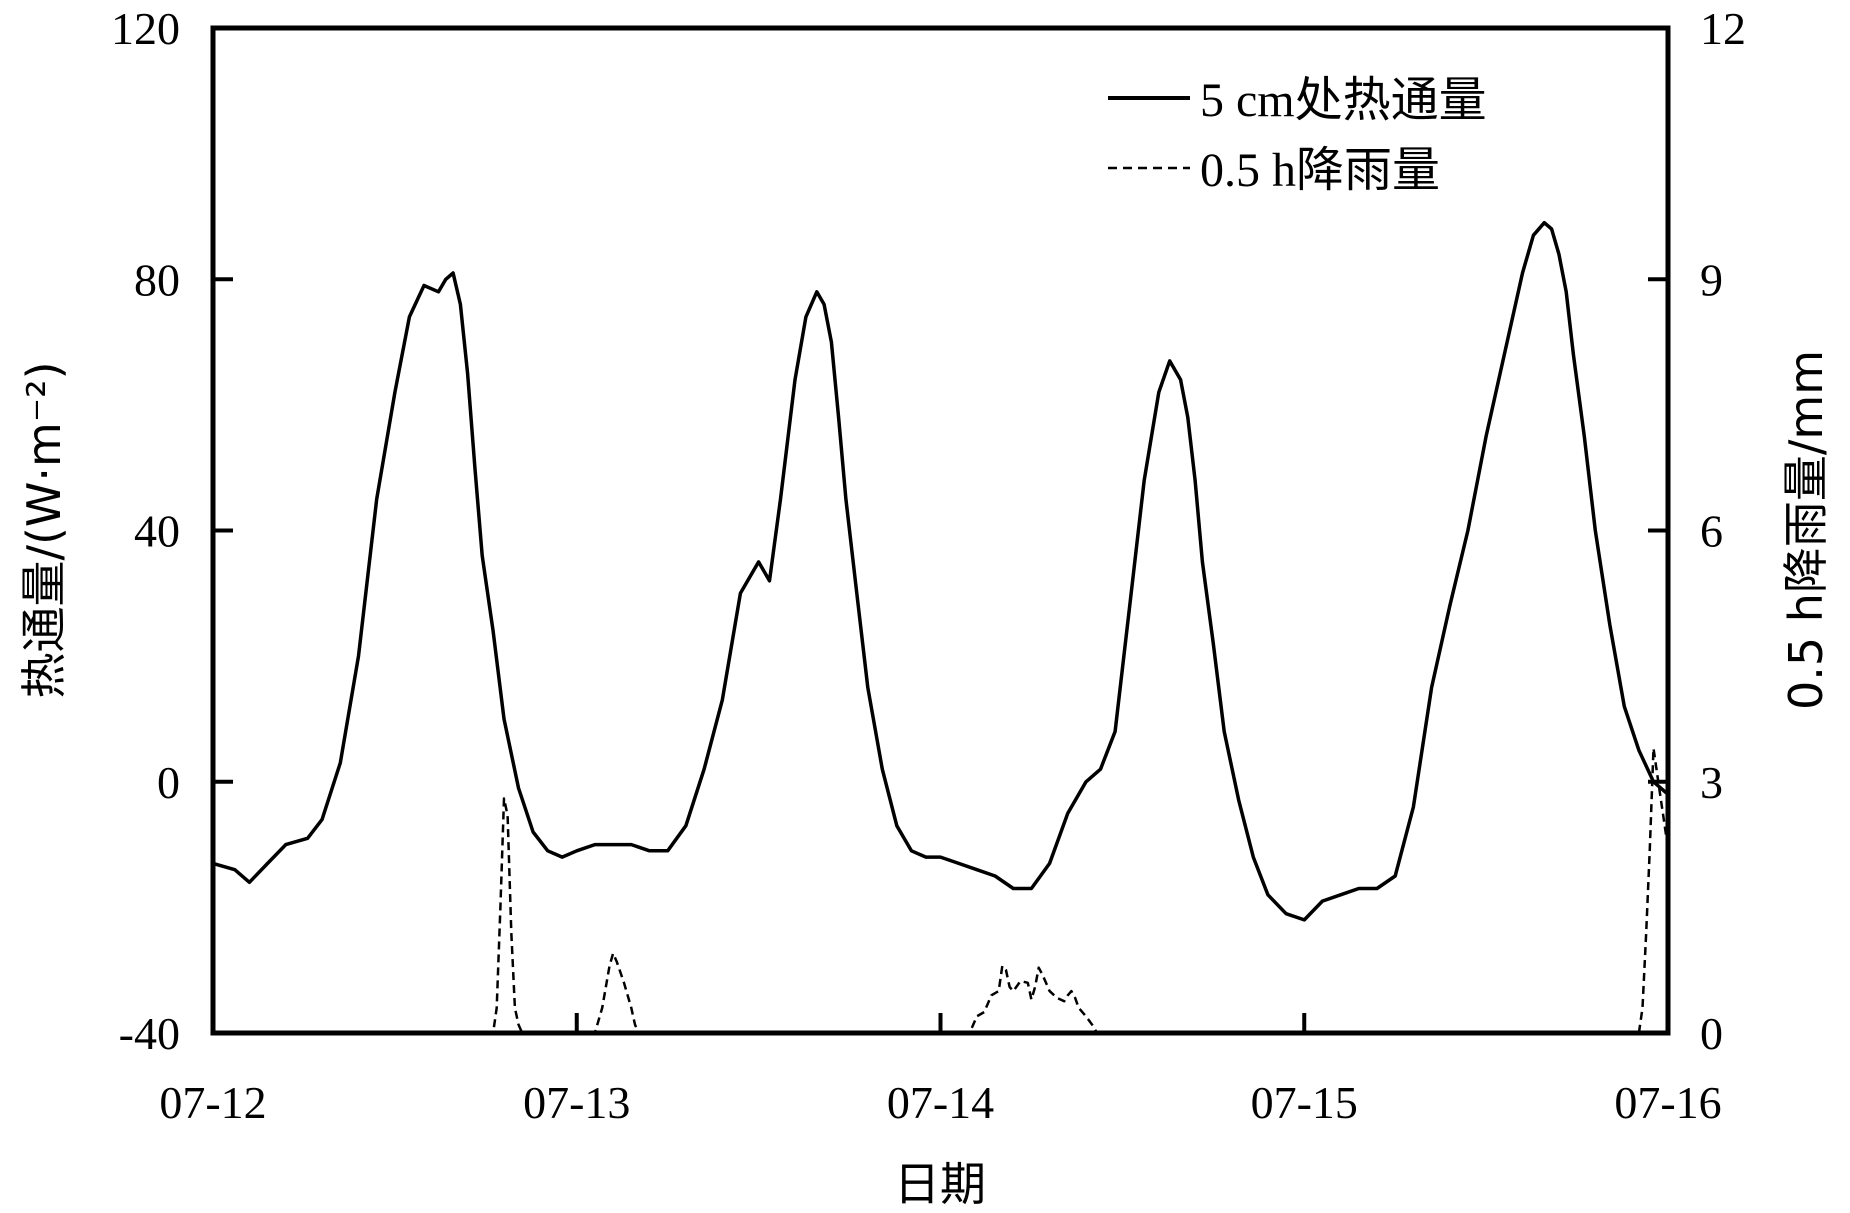  What do you see at coordinates (212, 1102) in the screenshot?
I see `x-tick-label: 07-12` at bounding box center [212, 1102].